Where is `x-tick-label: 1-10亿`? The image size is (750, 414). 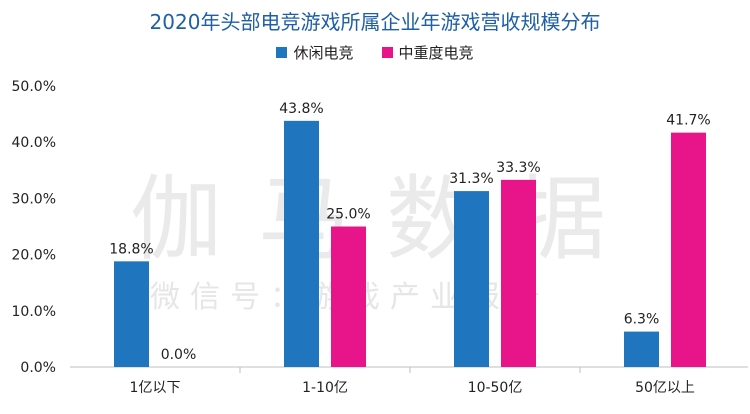 x-tick-label: 1-10亿 is located at coordinates (325, 388).